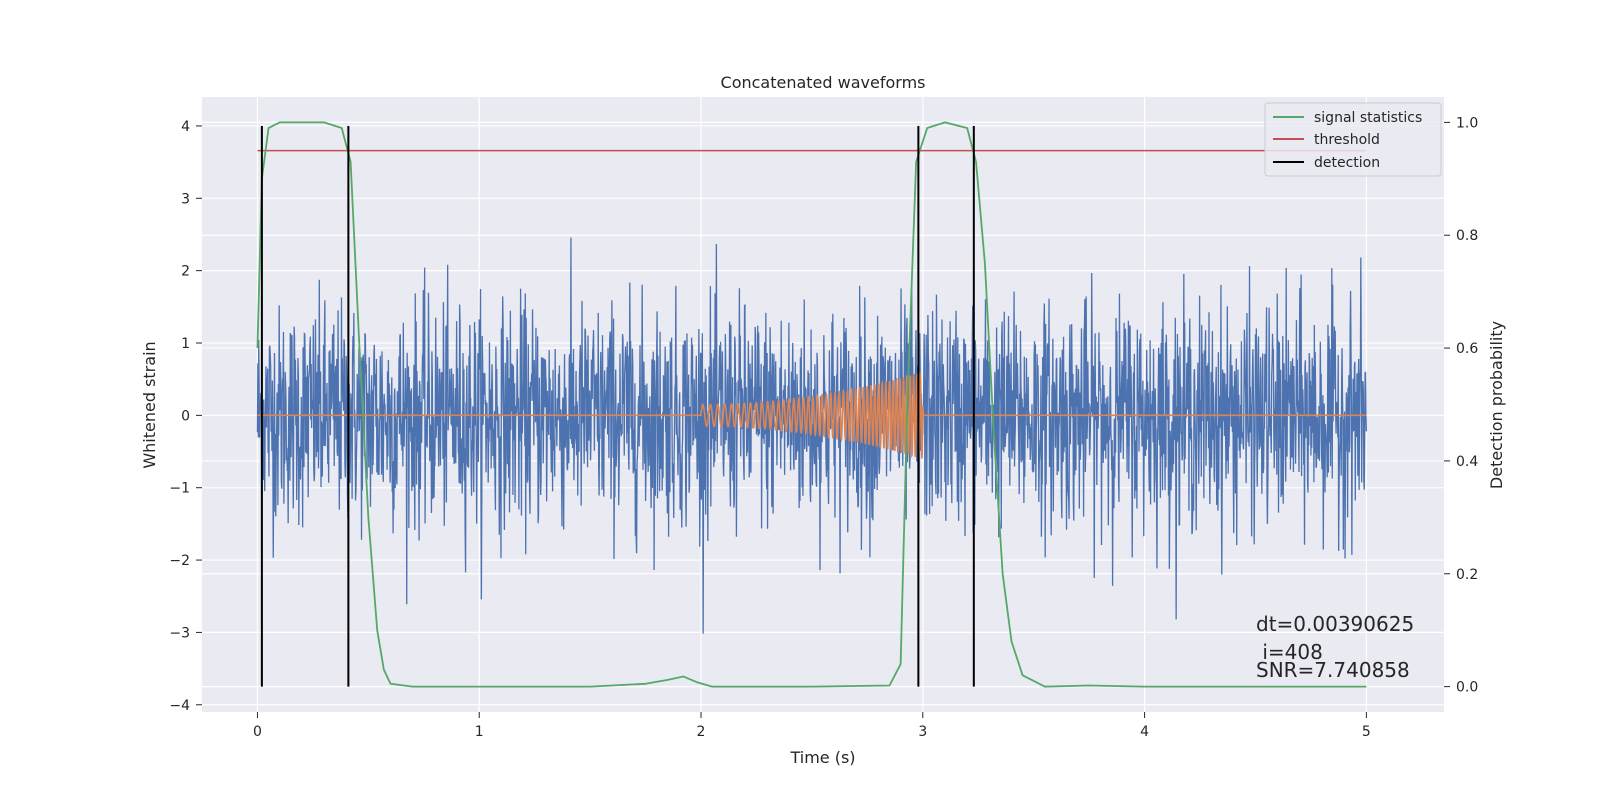 The width and height of the screenshot is (1600, 800). Describe the element at coordinates (1467, 349) in the screenshot. I see `y2-tick-label-2: 0.6` at that location.